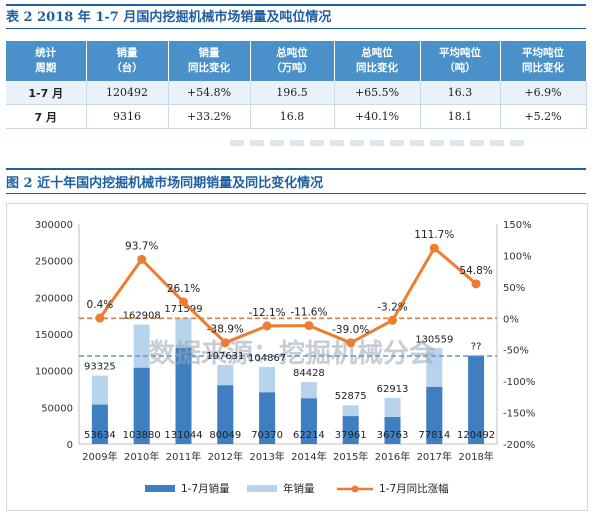 The height and width of the screenshot is (514, 594). Describe the element at coordinates (392, 307) in the screenshot. I see `growth-rate-label: -3.2%` at that location.